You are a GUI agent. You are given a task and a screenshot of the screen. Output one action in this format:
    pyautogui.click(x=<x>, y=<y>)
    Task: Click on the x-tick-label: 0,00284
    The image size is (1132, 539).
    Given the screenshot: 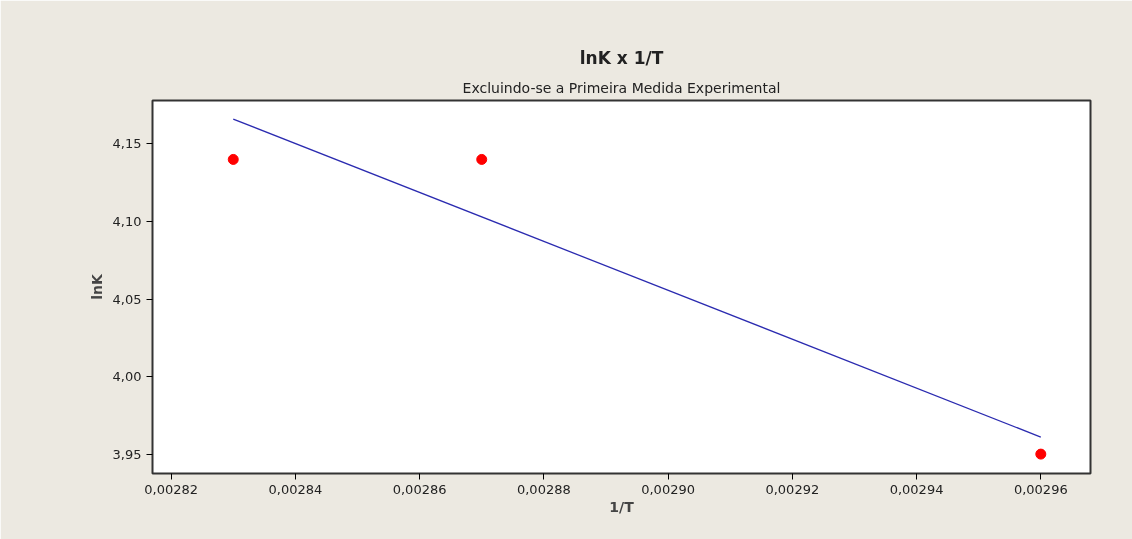 What is the action you would take?
    pyautogui.click(x=295, y=489)
    